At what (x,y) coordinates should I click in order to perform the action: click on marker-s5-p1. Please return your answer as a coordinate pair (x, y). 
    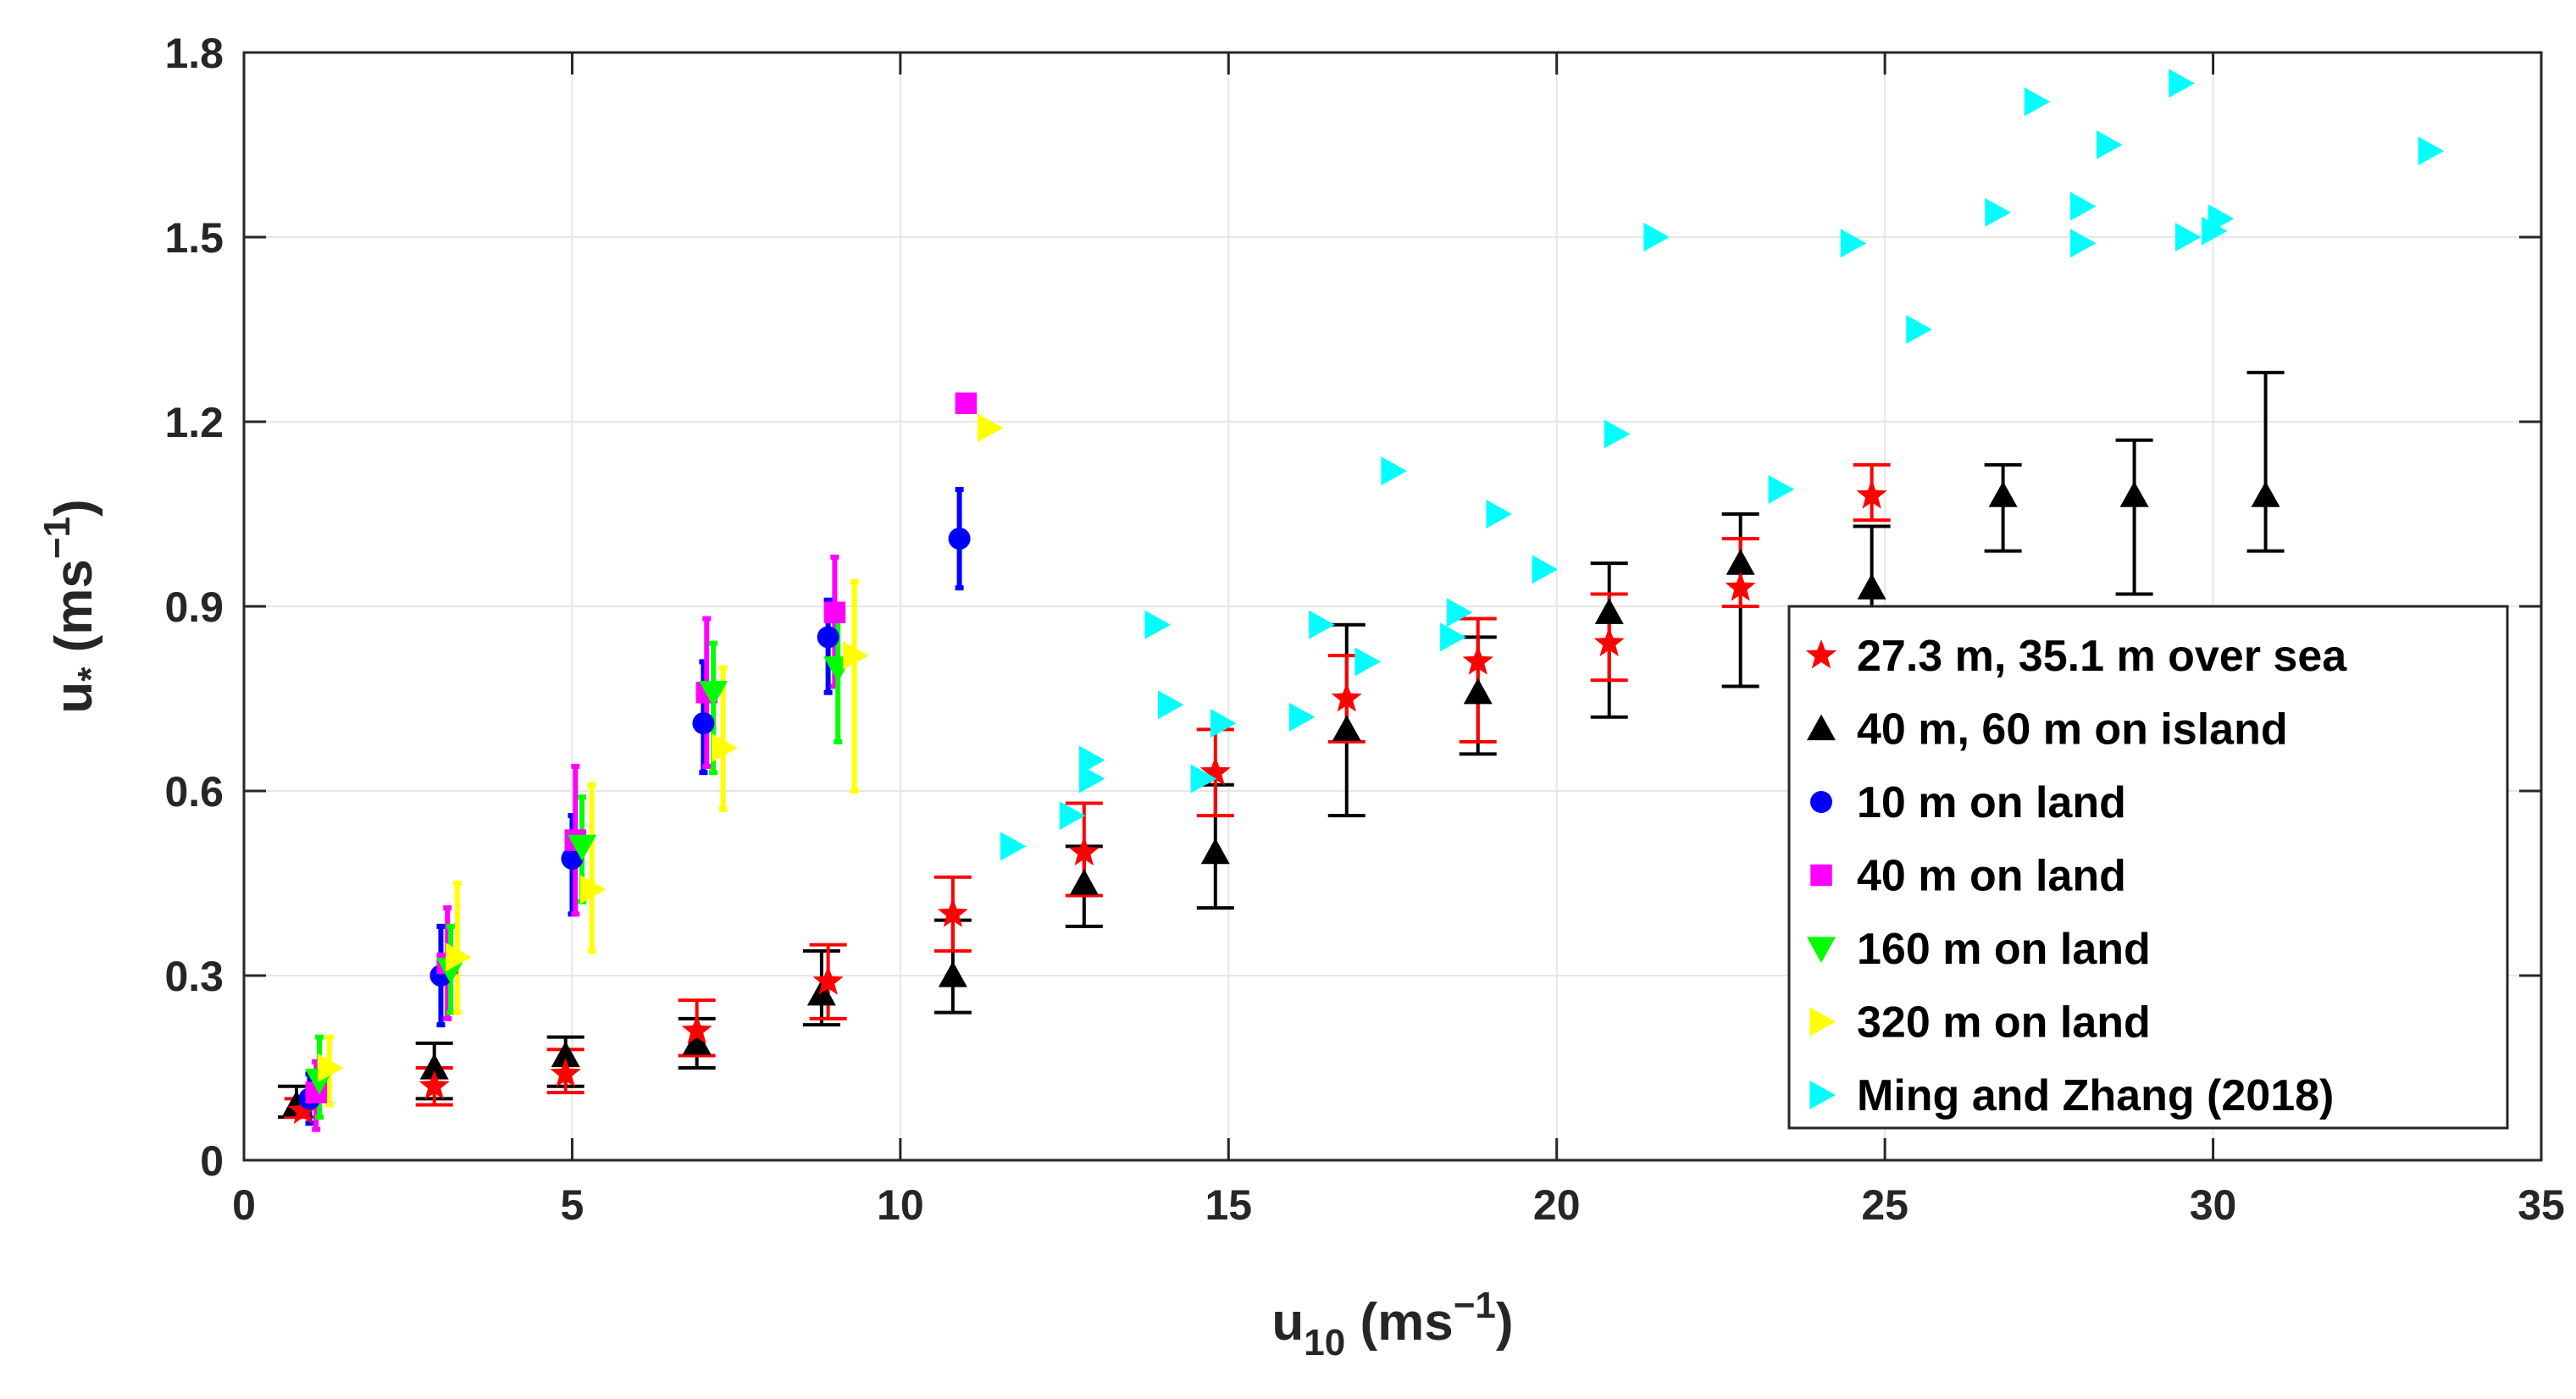
    Looking at the image, I should click on (459, 958).